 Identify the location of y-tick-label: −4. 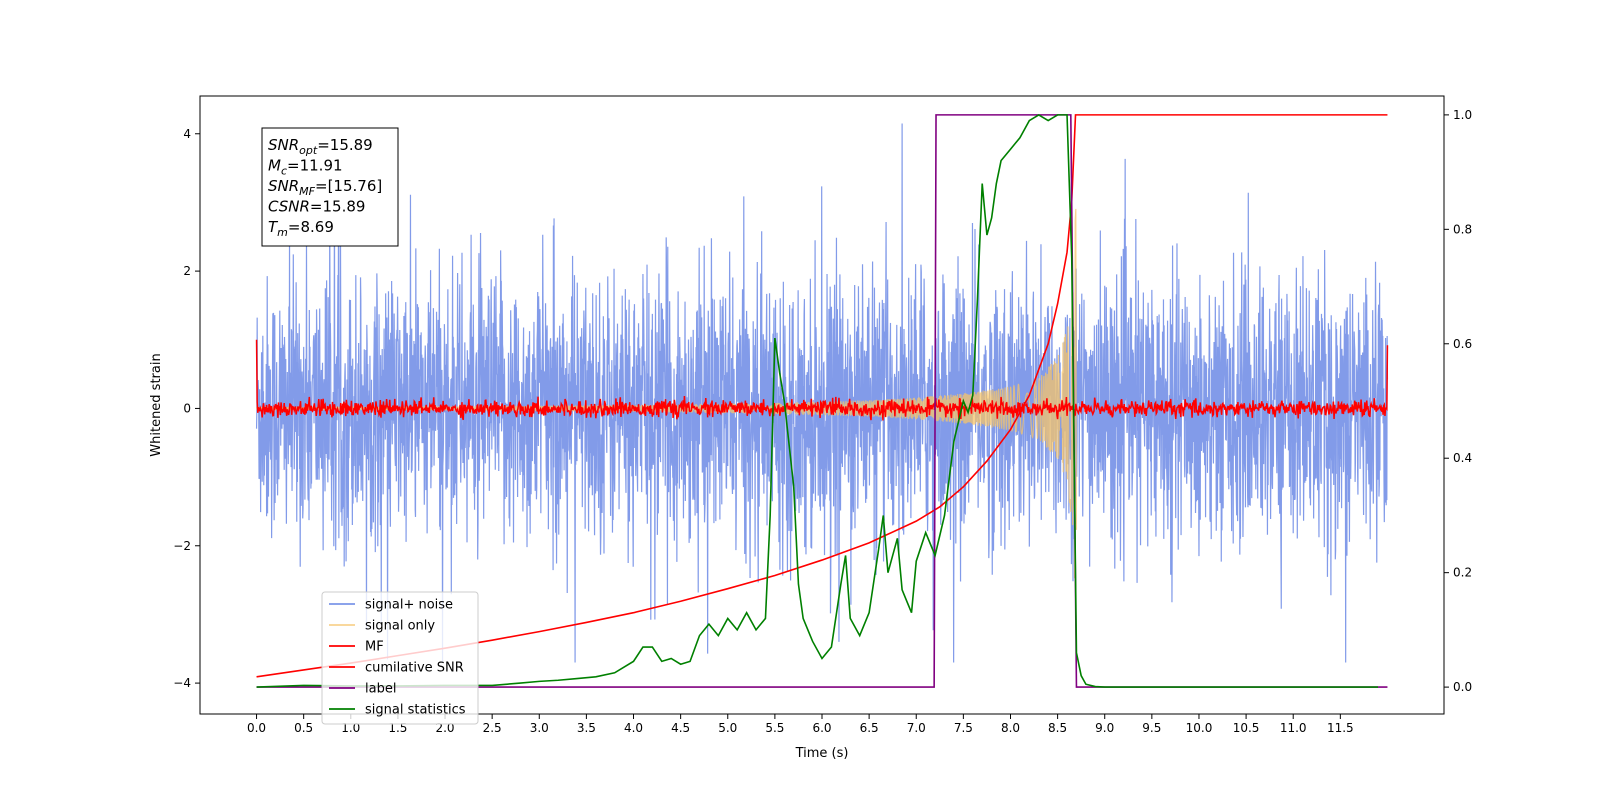
(182, 683).